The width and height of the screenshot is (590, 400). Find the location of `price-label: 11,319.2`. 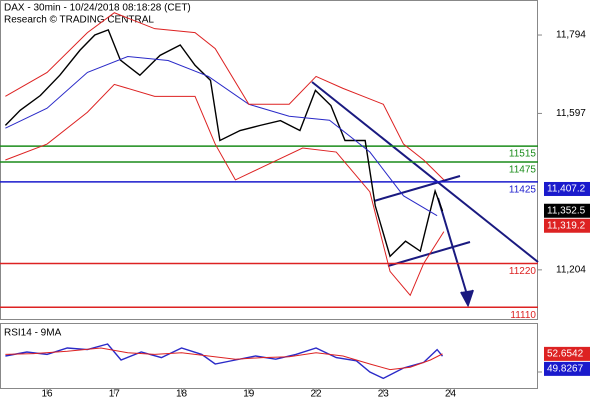

price-label: 11,319.2 is located at coordinates (566, 225).